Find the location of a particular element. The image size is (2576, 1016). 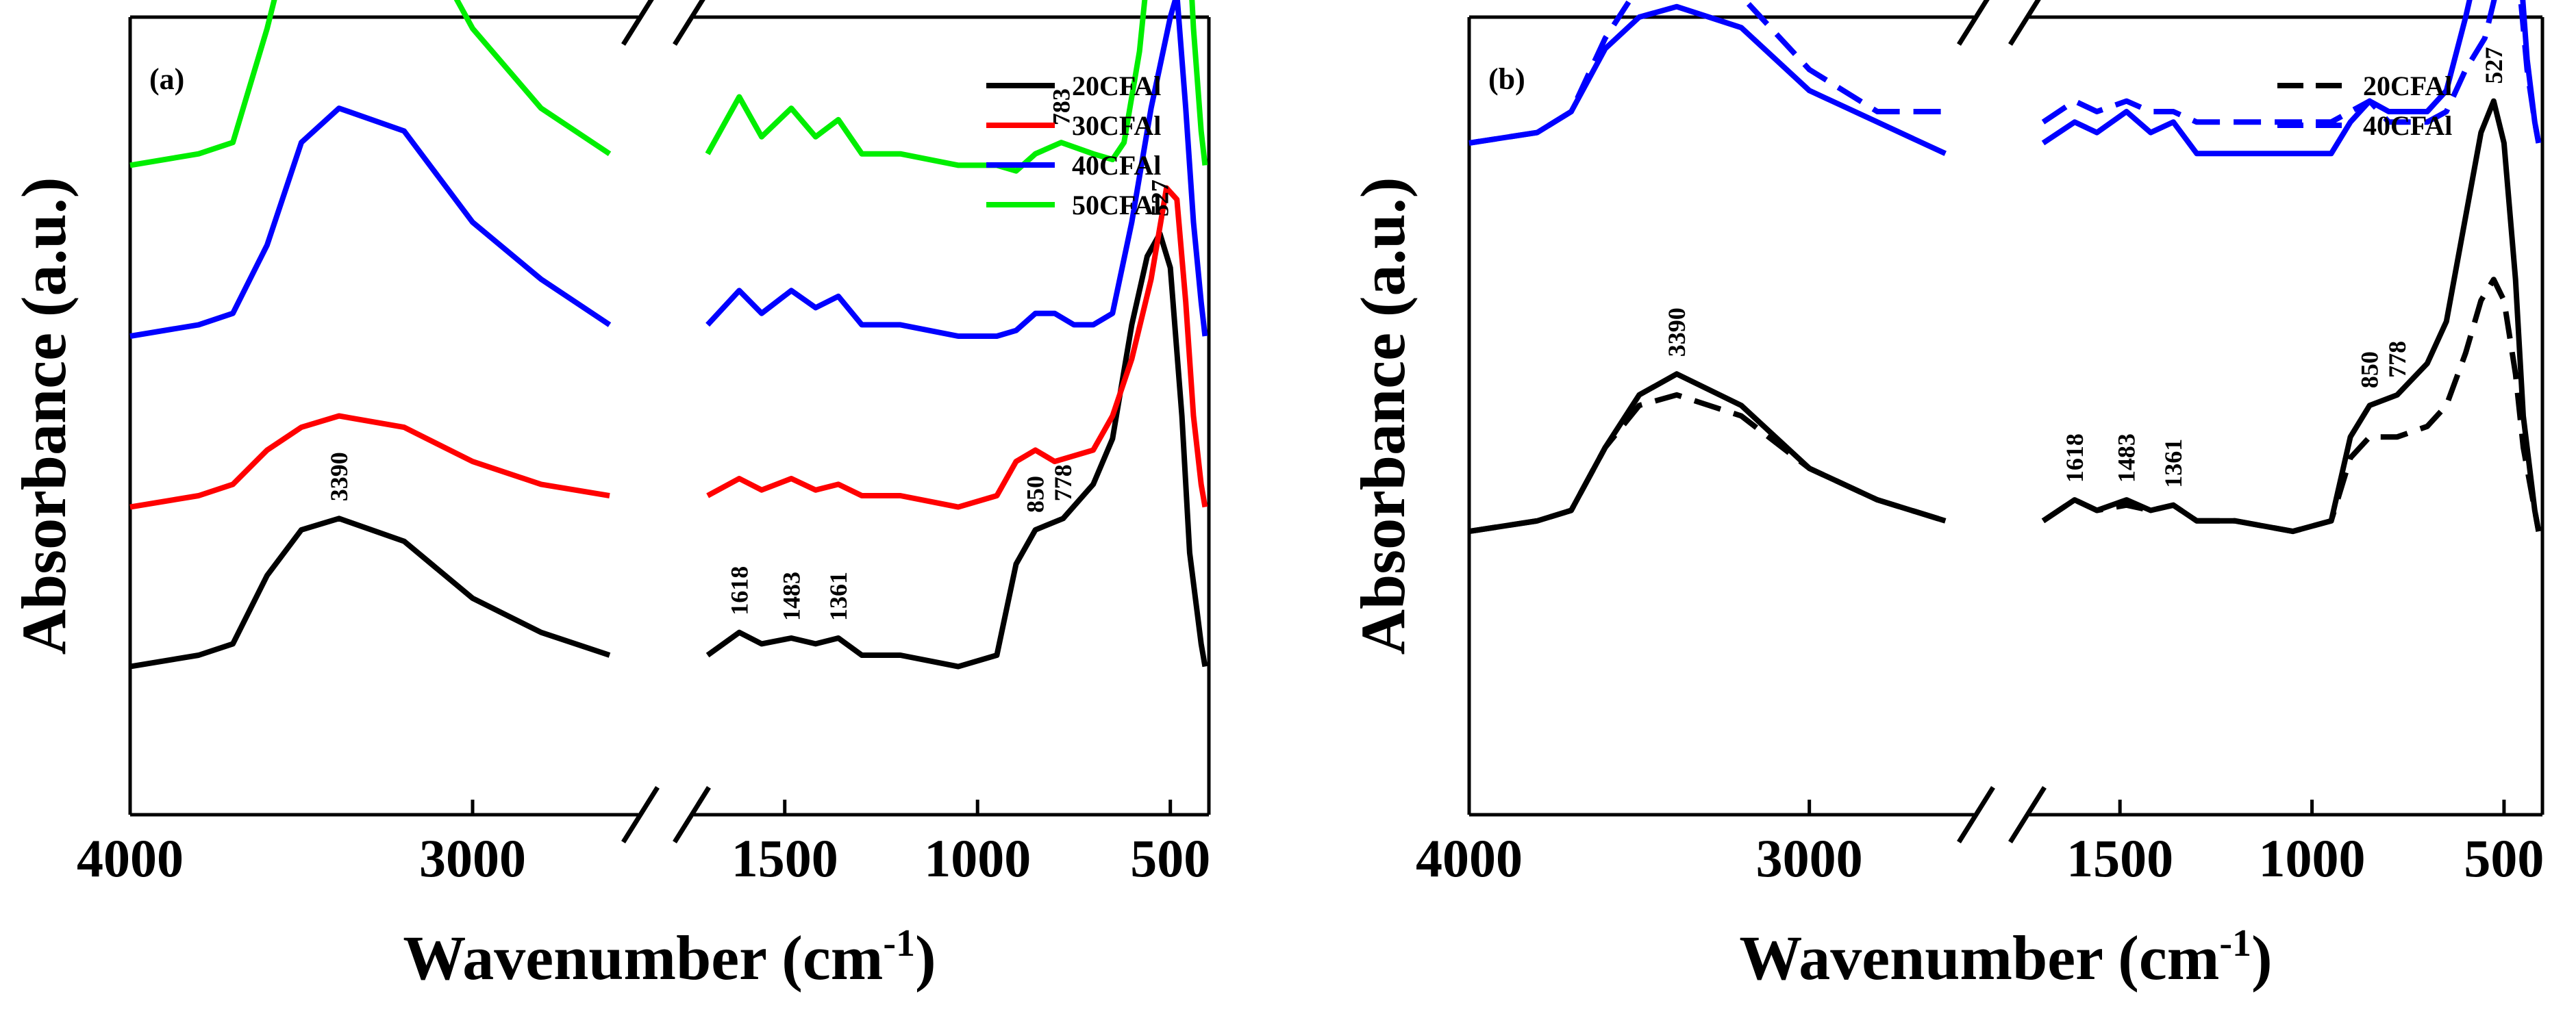

peak-annotation: 783 is located at coordinates (1061, 107).